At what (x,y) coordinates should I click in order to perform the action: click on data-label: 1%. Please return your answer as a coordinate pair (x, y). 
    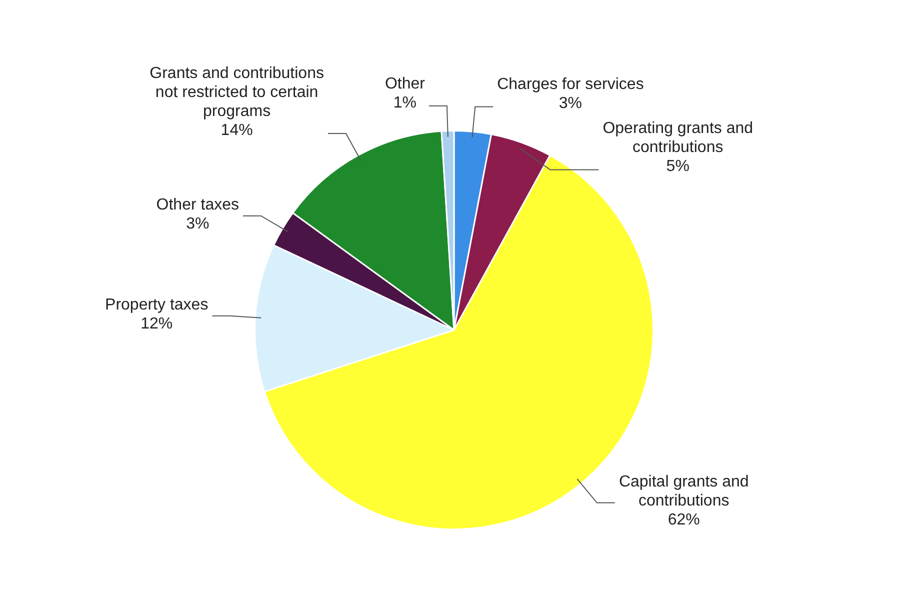
    Looking at the image, I should click on (405, 103).